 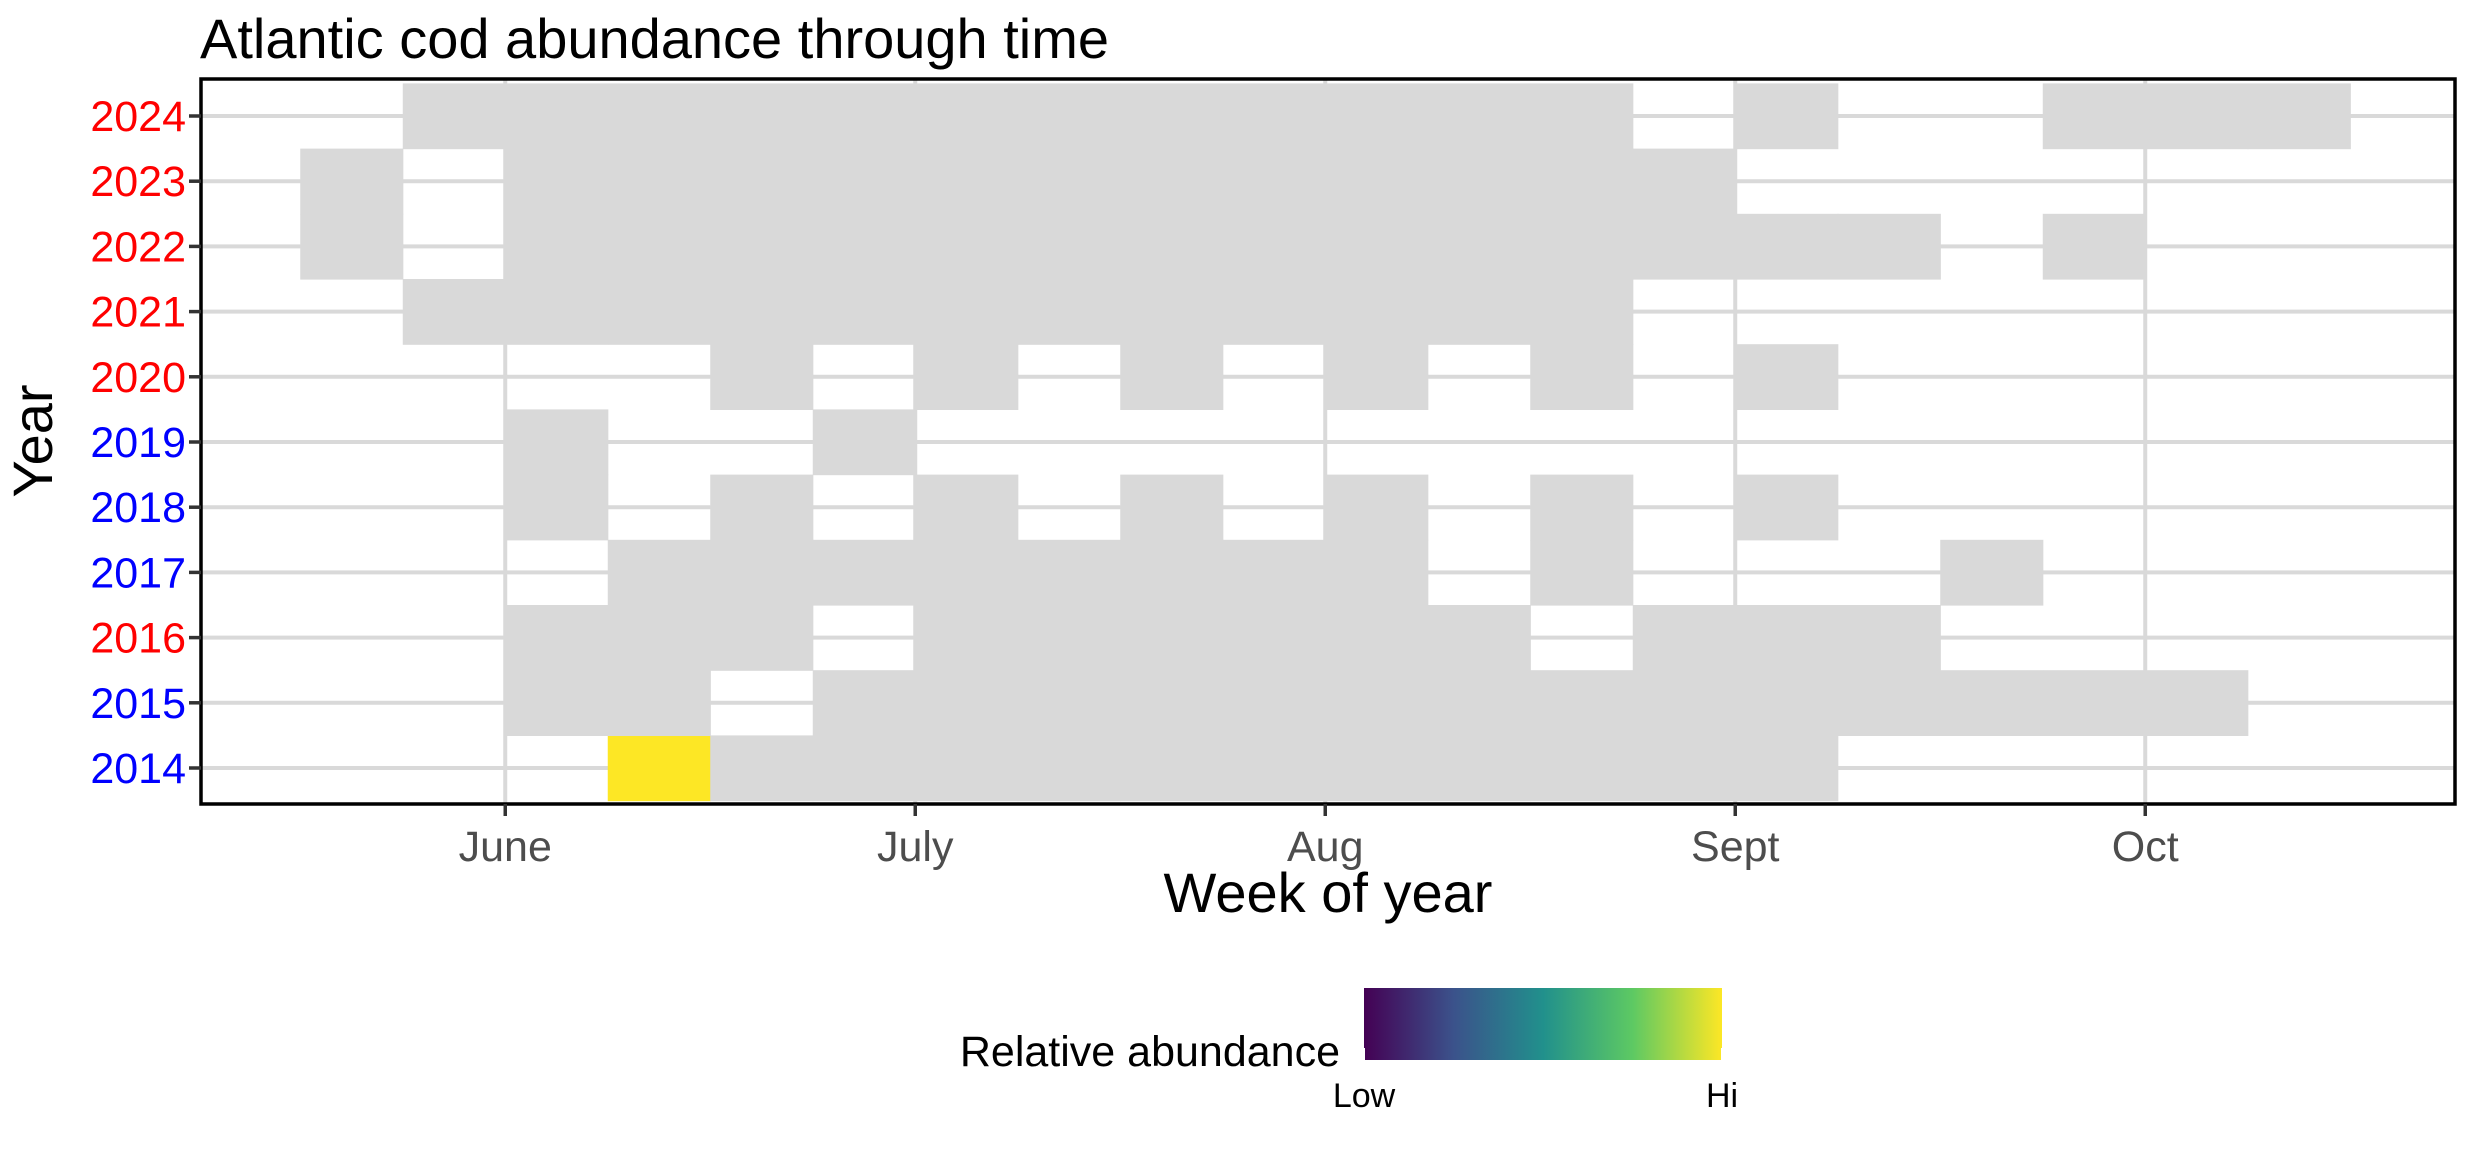 What do you see at coordinates (659, 572) in the screenshot?
I see `heatmap-cell-2017-w24` at bounding box center [659, 572].